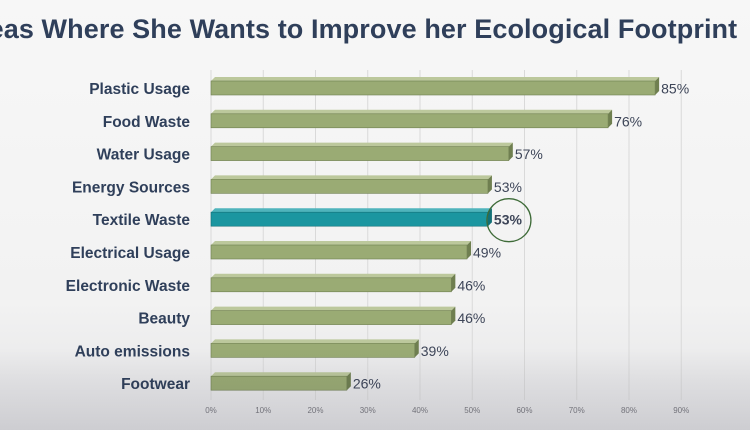 Image resolution: width=750 pixels, height=430 pixels. Describe the element at coordinates (211, 410) in the screenshot. I see `x-tick-label: 0%` at that location.